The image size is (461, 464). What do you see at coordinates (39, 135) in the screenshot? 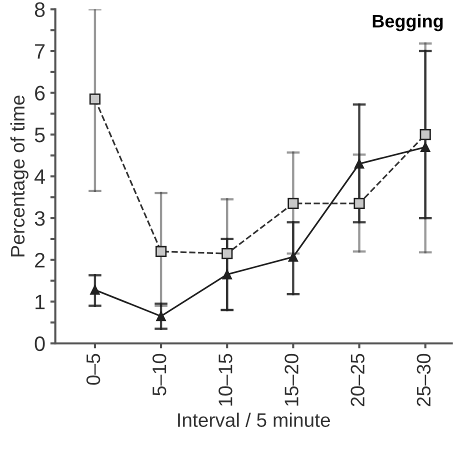
I see `y-tick-label: 5` at bounding box center [39, 135].